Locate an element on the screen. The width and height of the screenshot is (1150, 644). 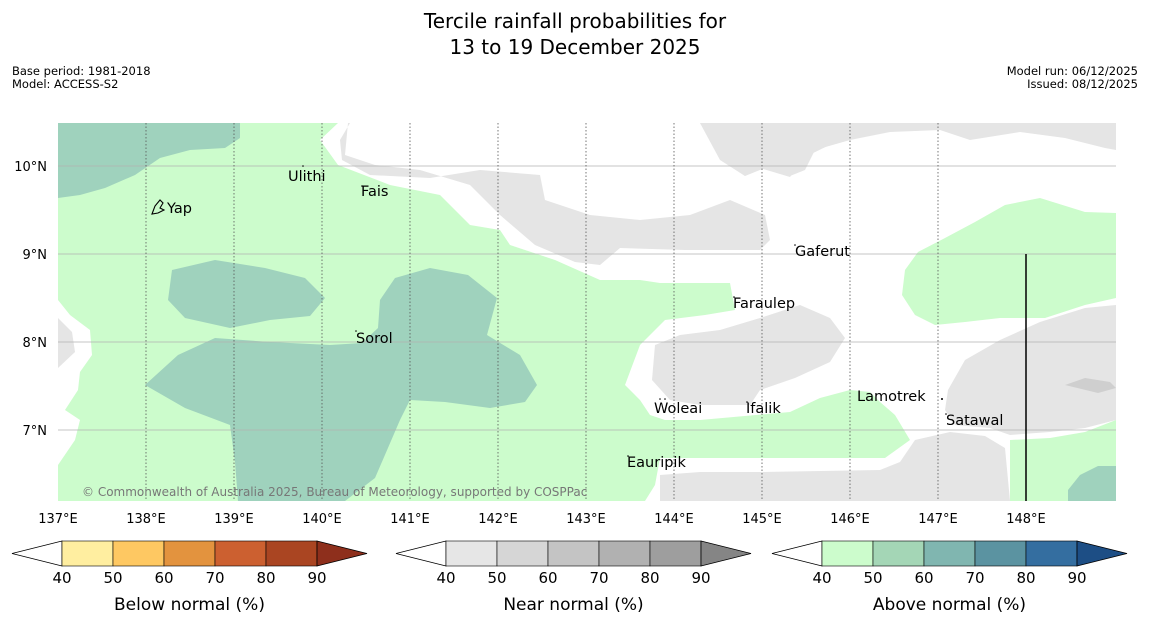
near-light-region-east is located at coordinates (1030, 370).